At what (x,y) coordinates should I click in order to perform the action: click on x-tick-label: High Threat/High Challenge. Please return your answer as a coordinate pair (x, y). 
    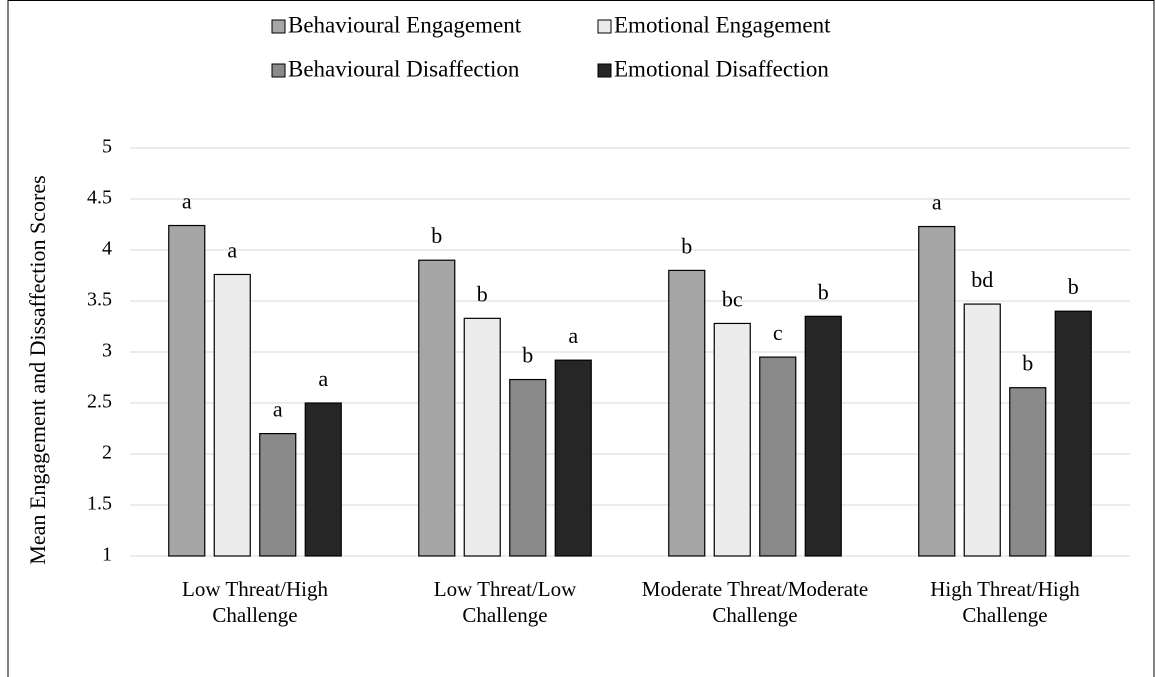
    Looking at the image, I should click on (1005, 602).